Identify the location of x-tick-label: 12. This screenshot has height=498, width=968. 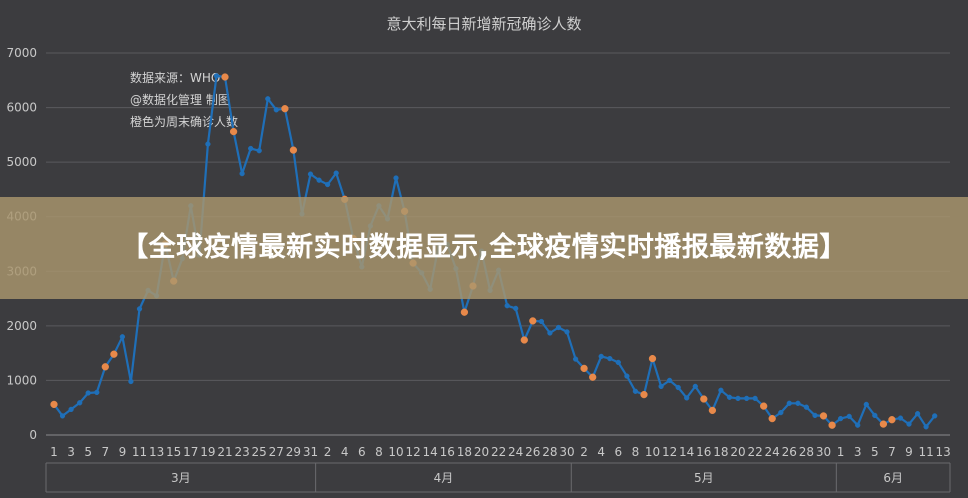
(412, 452).